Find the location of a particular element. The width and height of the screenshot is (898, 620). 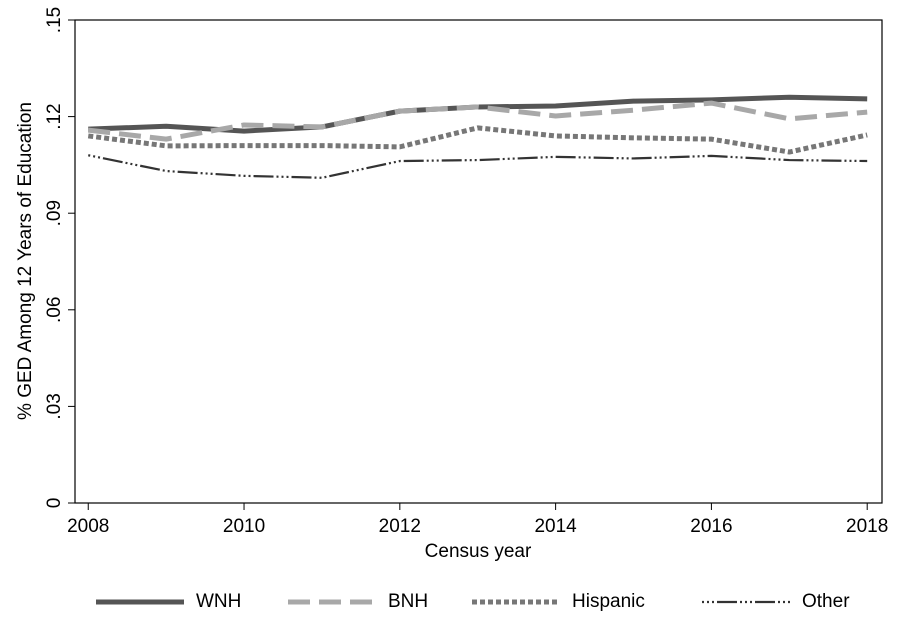

y-tick-label: .06 is located at coordinates (54, 310).